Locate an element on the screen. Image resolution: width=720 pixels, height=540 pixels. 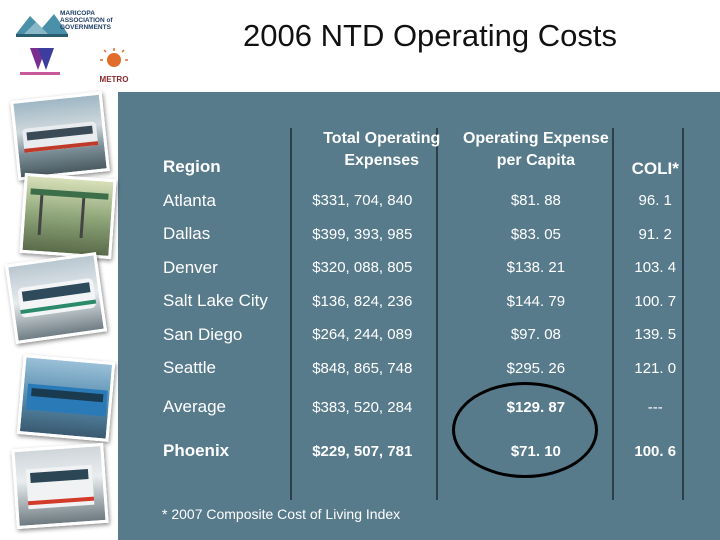
per-capita-cell: $138. 21 is located at coordinates (536, 268).